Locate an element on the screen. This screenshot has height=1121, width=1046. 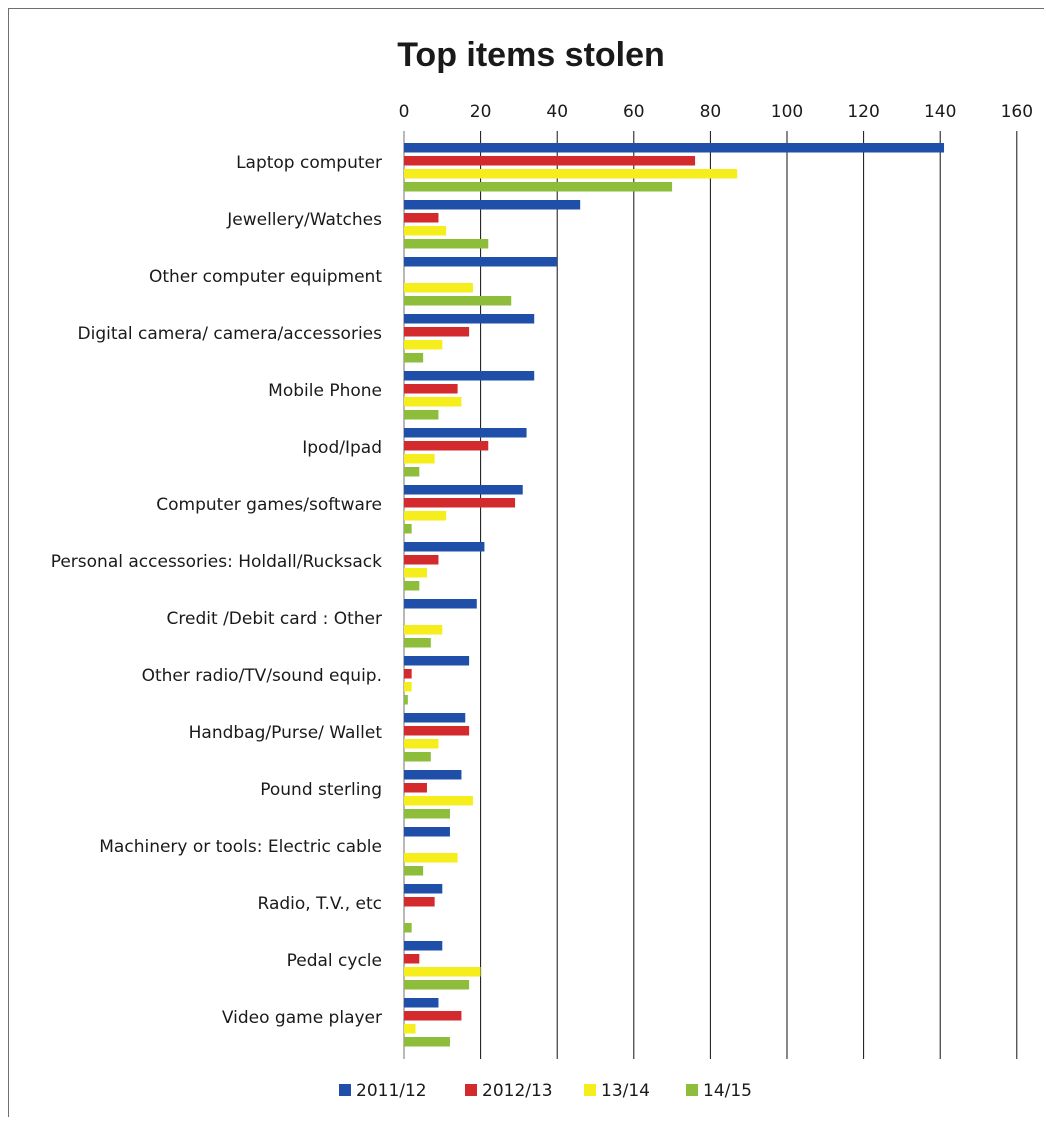
x-tick-label: 120 is located at coordinates (863, 112).